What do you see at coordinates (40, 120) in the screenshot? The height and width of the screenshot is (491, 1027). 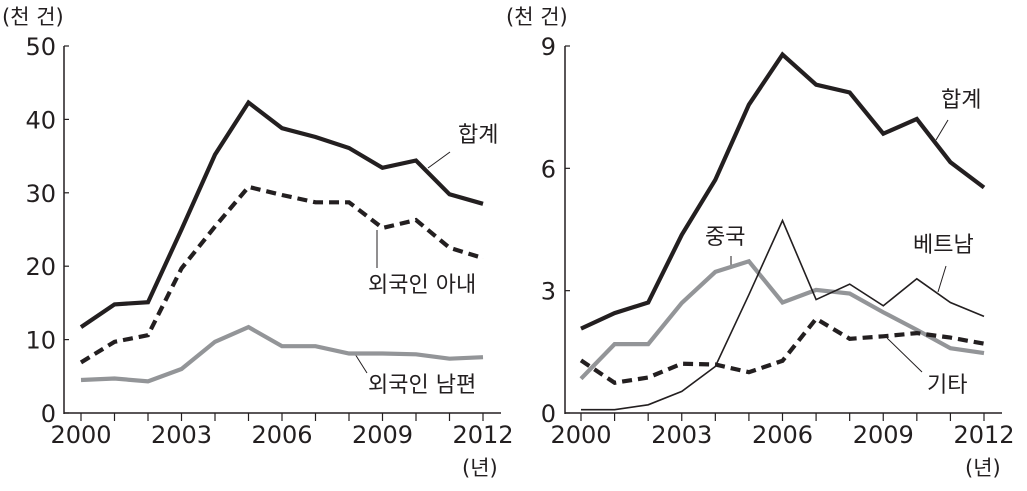 I see `y-tick-label: 40` at bounding box center [40, 120].